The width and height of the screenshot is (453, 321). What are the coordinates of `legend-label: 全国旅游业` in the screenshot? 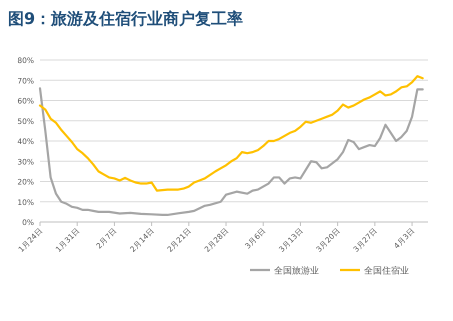 It's located at (296, 271).